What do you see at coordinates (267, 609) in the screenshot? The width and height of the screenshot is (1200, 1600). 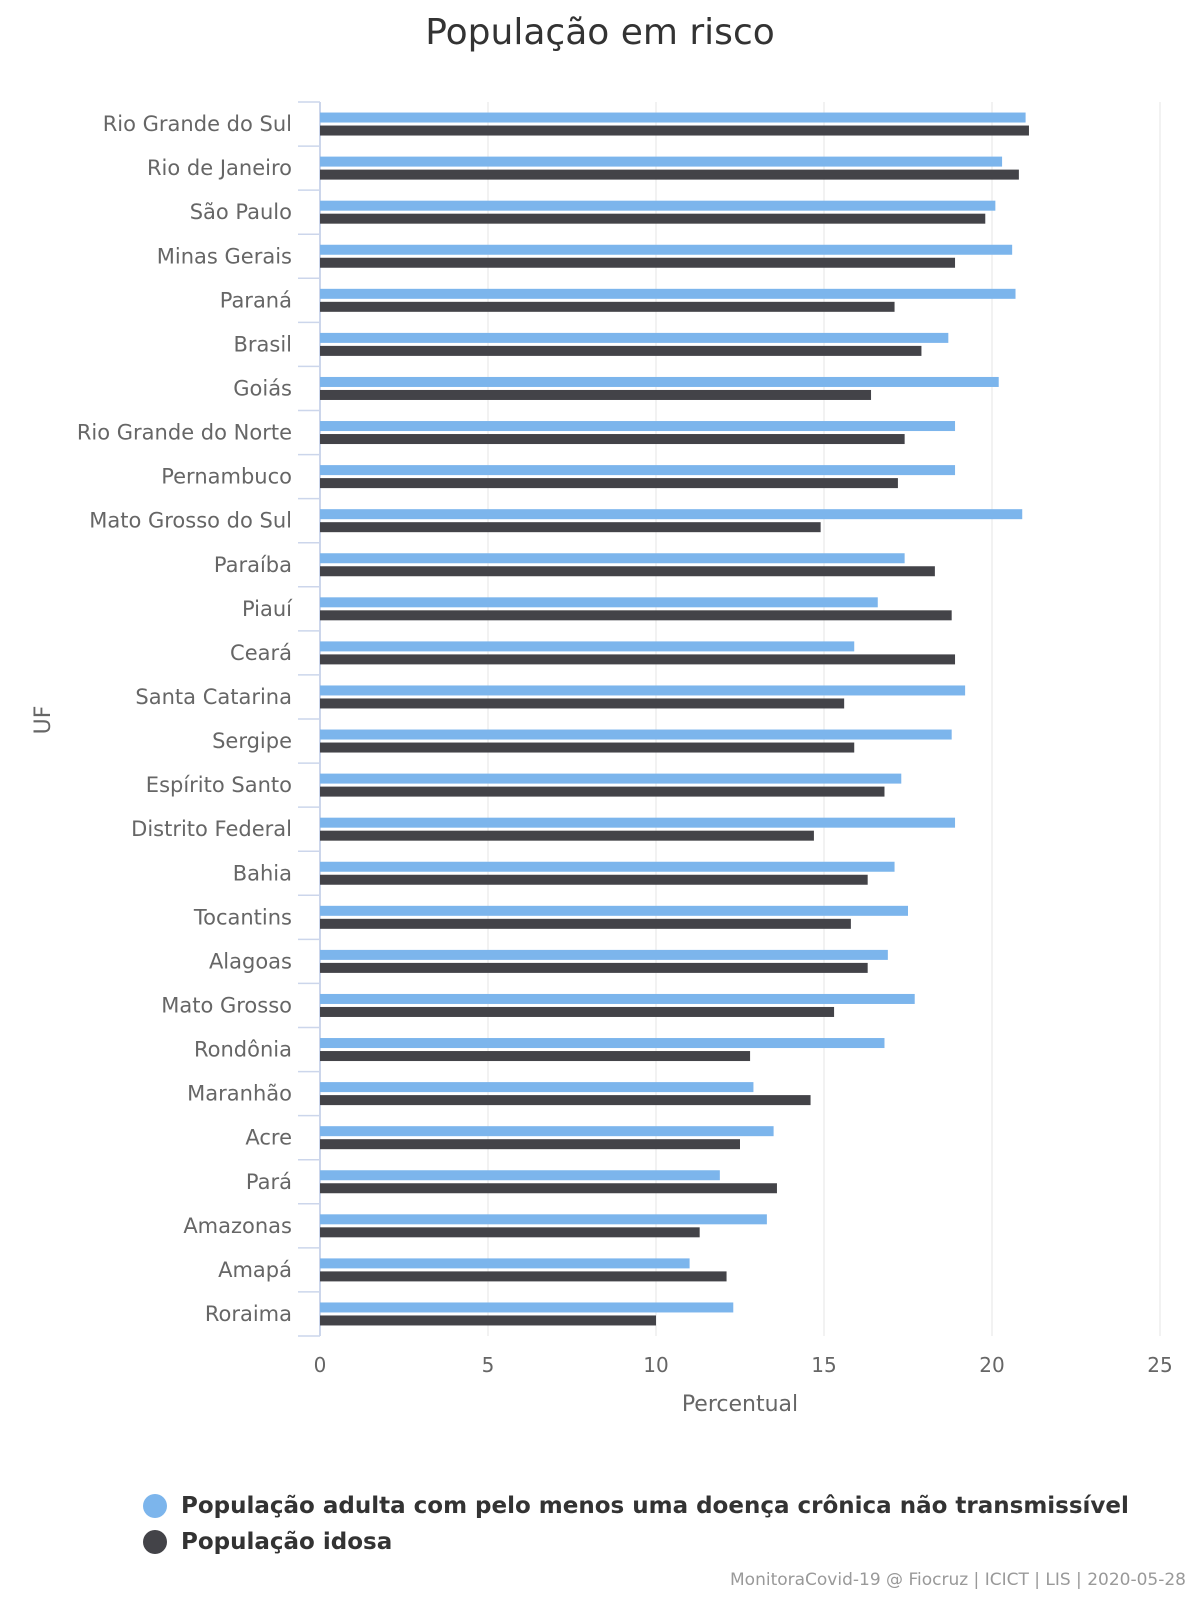 I see `category-label: Piauí` at bounding box center [267, 609].